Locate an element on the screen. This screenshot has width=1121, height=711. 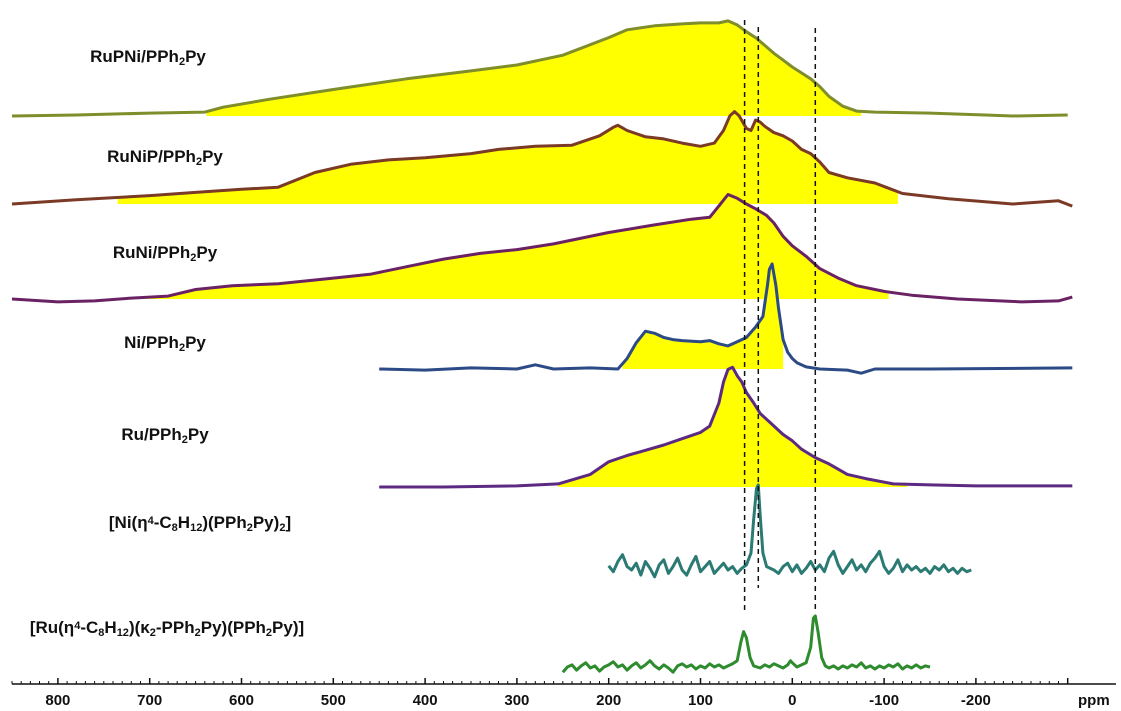
x-tick-label: 200 is located at coordinates (608, 700).